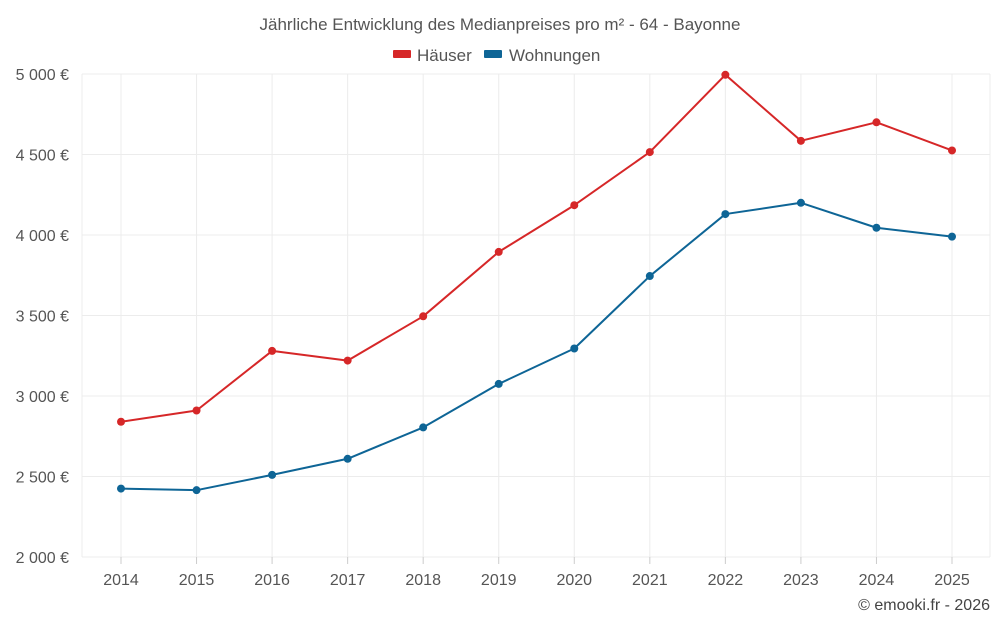 This screenshot has height=625, width=1000. I want to click on x-tick-label: 2024, so click(877, 580).